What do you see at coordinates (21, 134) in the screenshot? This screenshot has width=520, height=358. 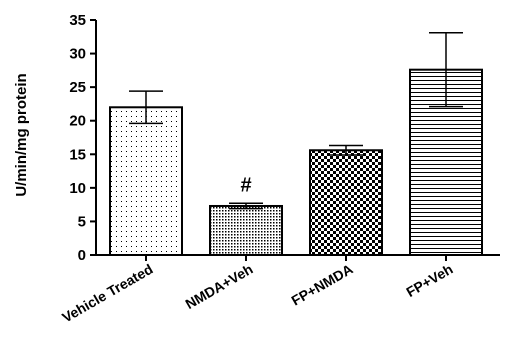 I see `y-axis-title: U/min/mg protein` at bounding box center [21, 134].